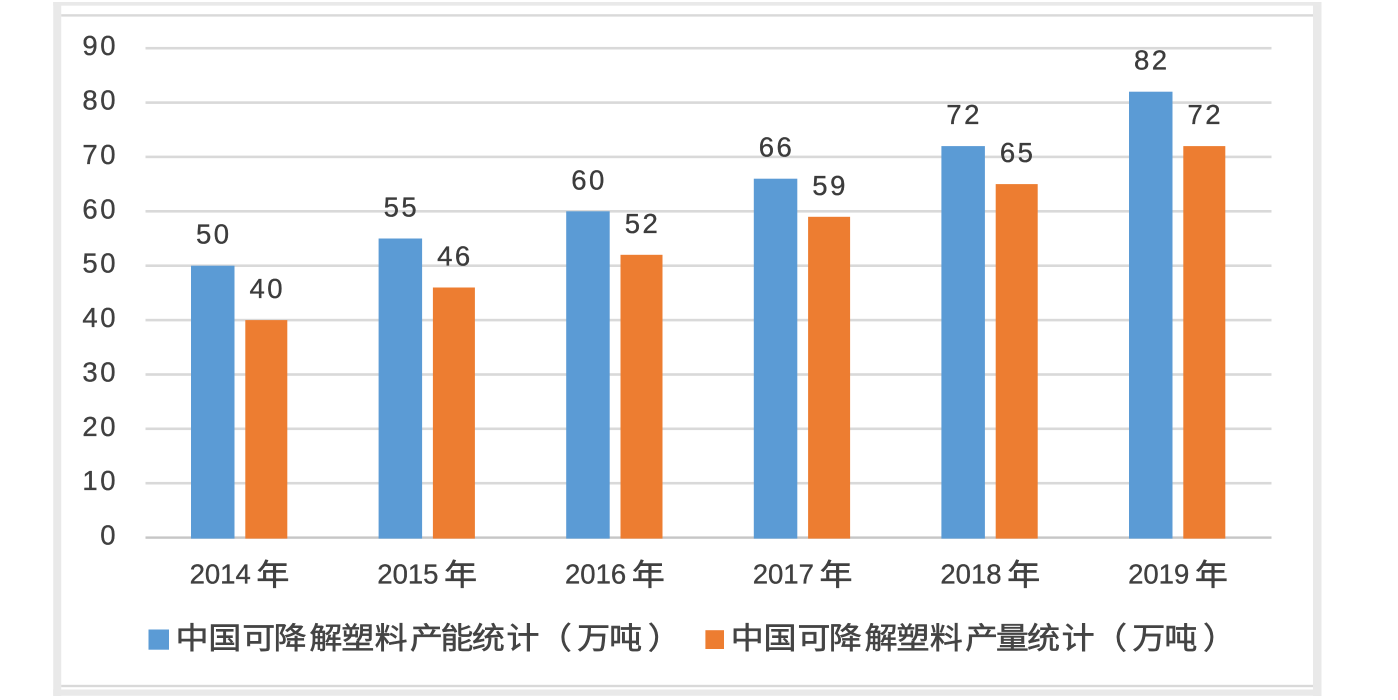  Describe the element at coordinates (643, 223) in the screenshot. I see `svg-text: 52` at that location.